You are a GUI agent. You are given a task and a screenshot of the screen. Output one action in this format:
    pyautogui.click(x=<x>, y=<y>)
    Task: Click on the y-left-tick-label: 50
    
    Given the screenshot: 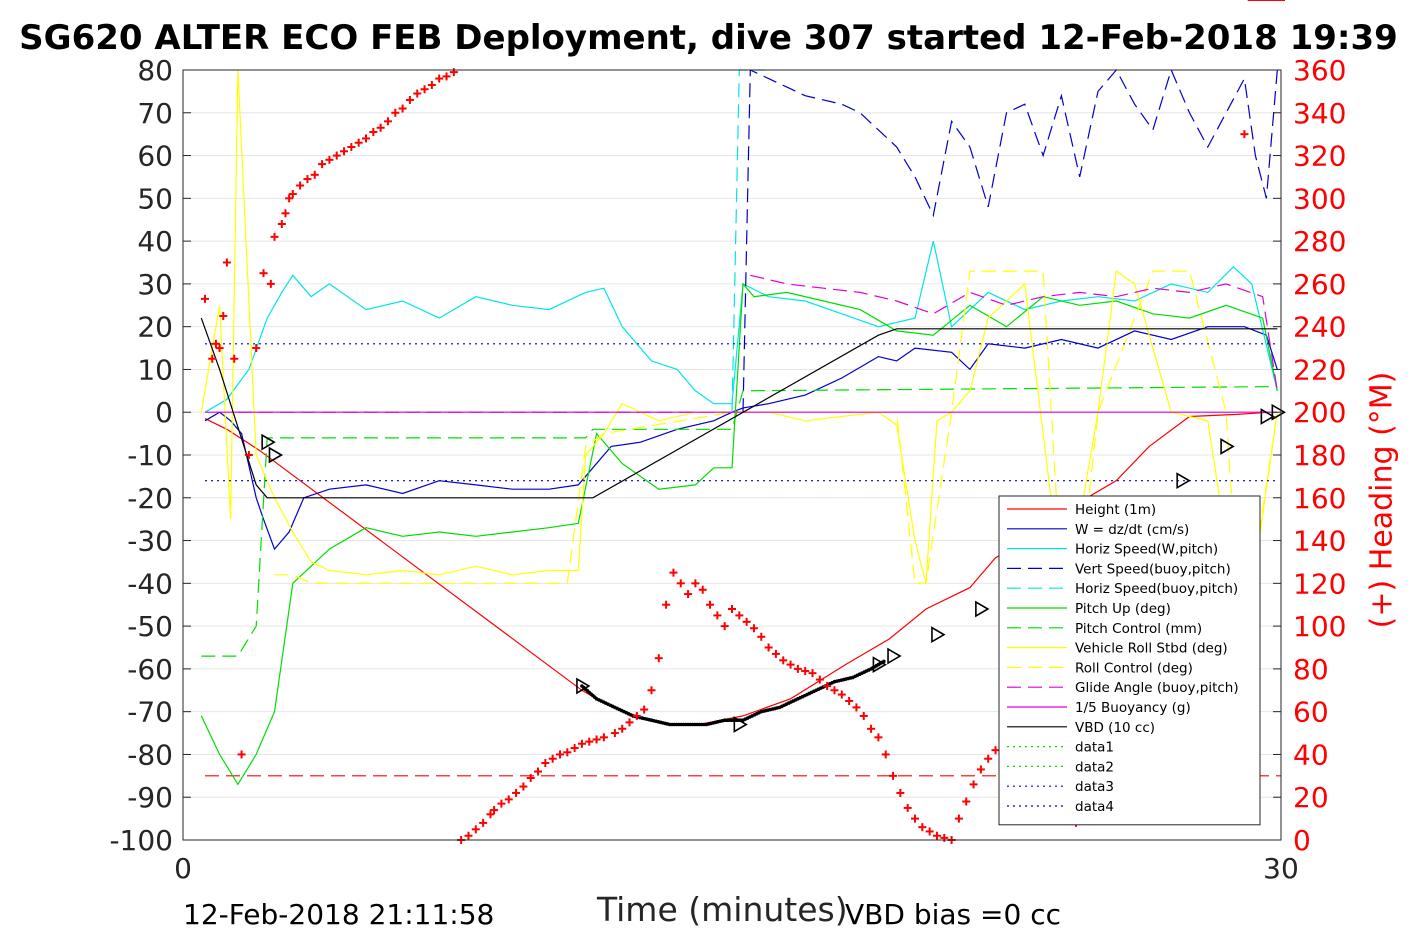 What is the action you would take?
    pyautogui.click(x=155, y=198)
    